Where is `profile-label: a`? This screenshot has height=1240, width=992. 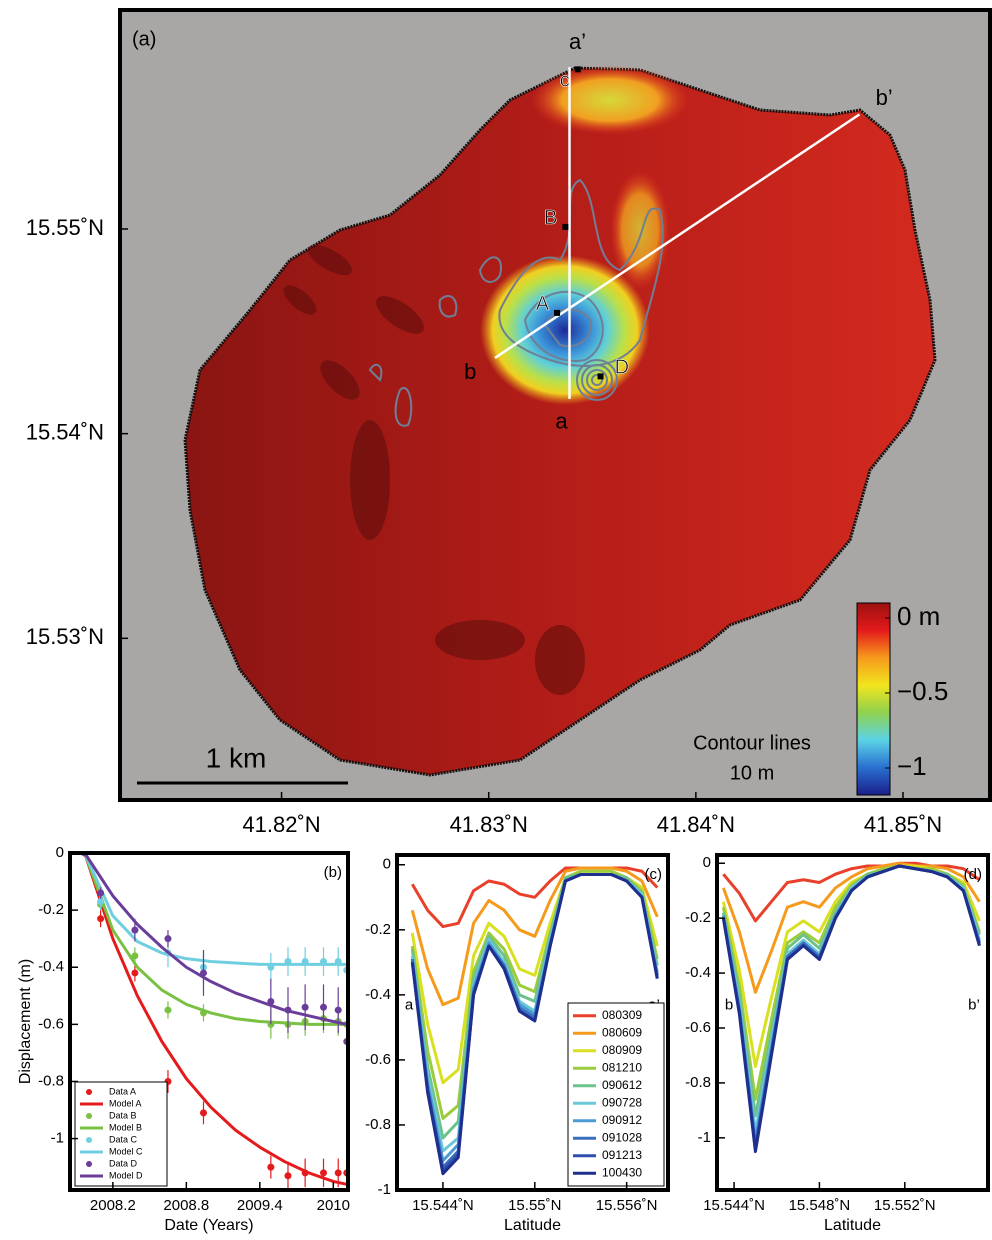 profile-label: a is located at coordinates (561, 421).